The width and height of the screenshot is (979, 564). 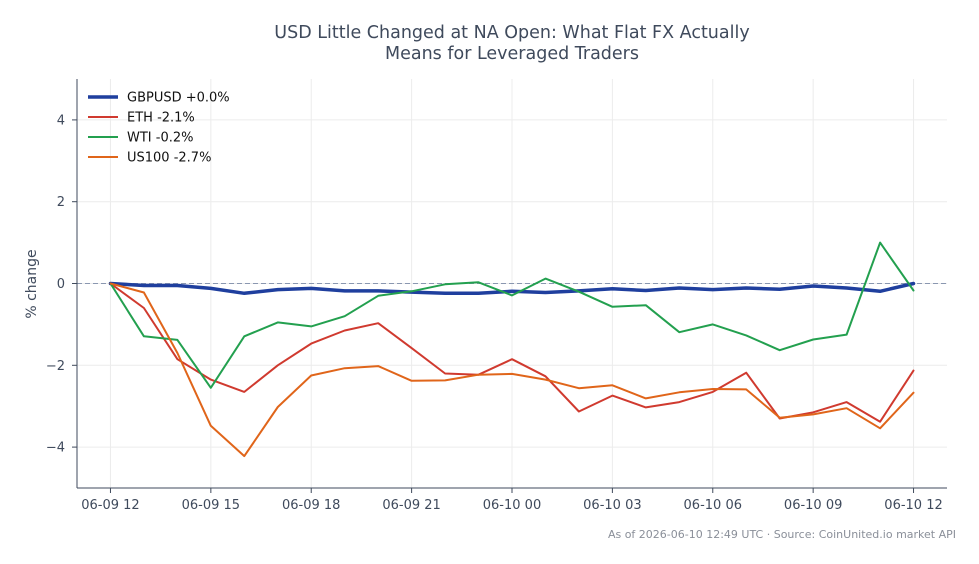 What do you see at coordinates (512, 505) in the screenshot?
I see `x-tick-label: 06-10 00` at bounding box center [512, 505].